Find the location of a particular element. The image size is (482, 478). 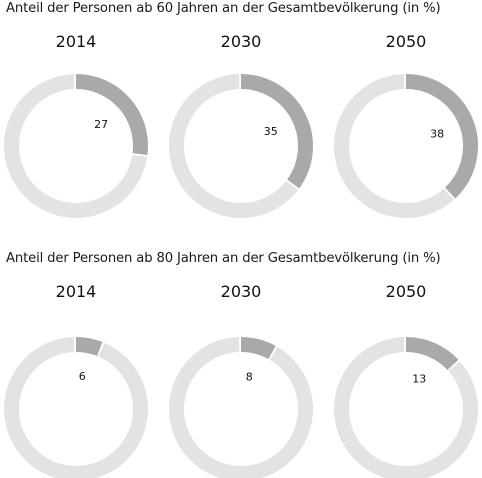

value-label: 6 is located at coordinates (82, 376).